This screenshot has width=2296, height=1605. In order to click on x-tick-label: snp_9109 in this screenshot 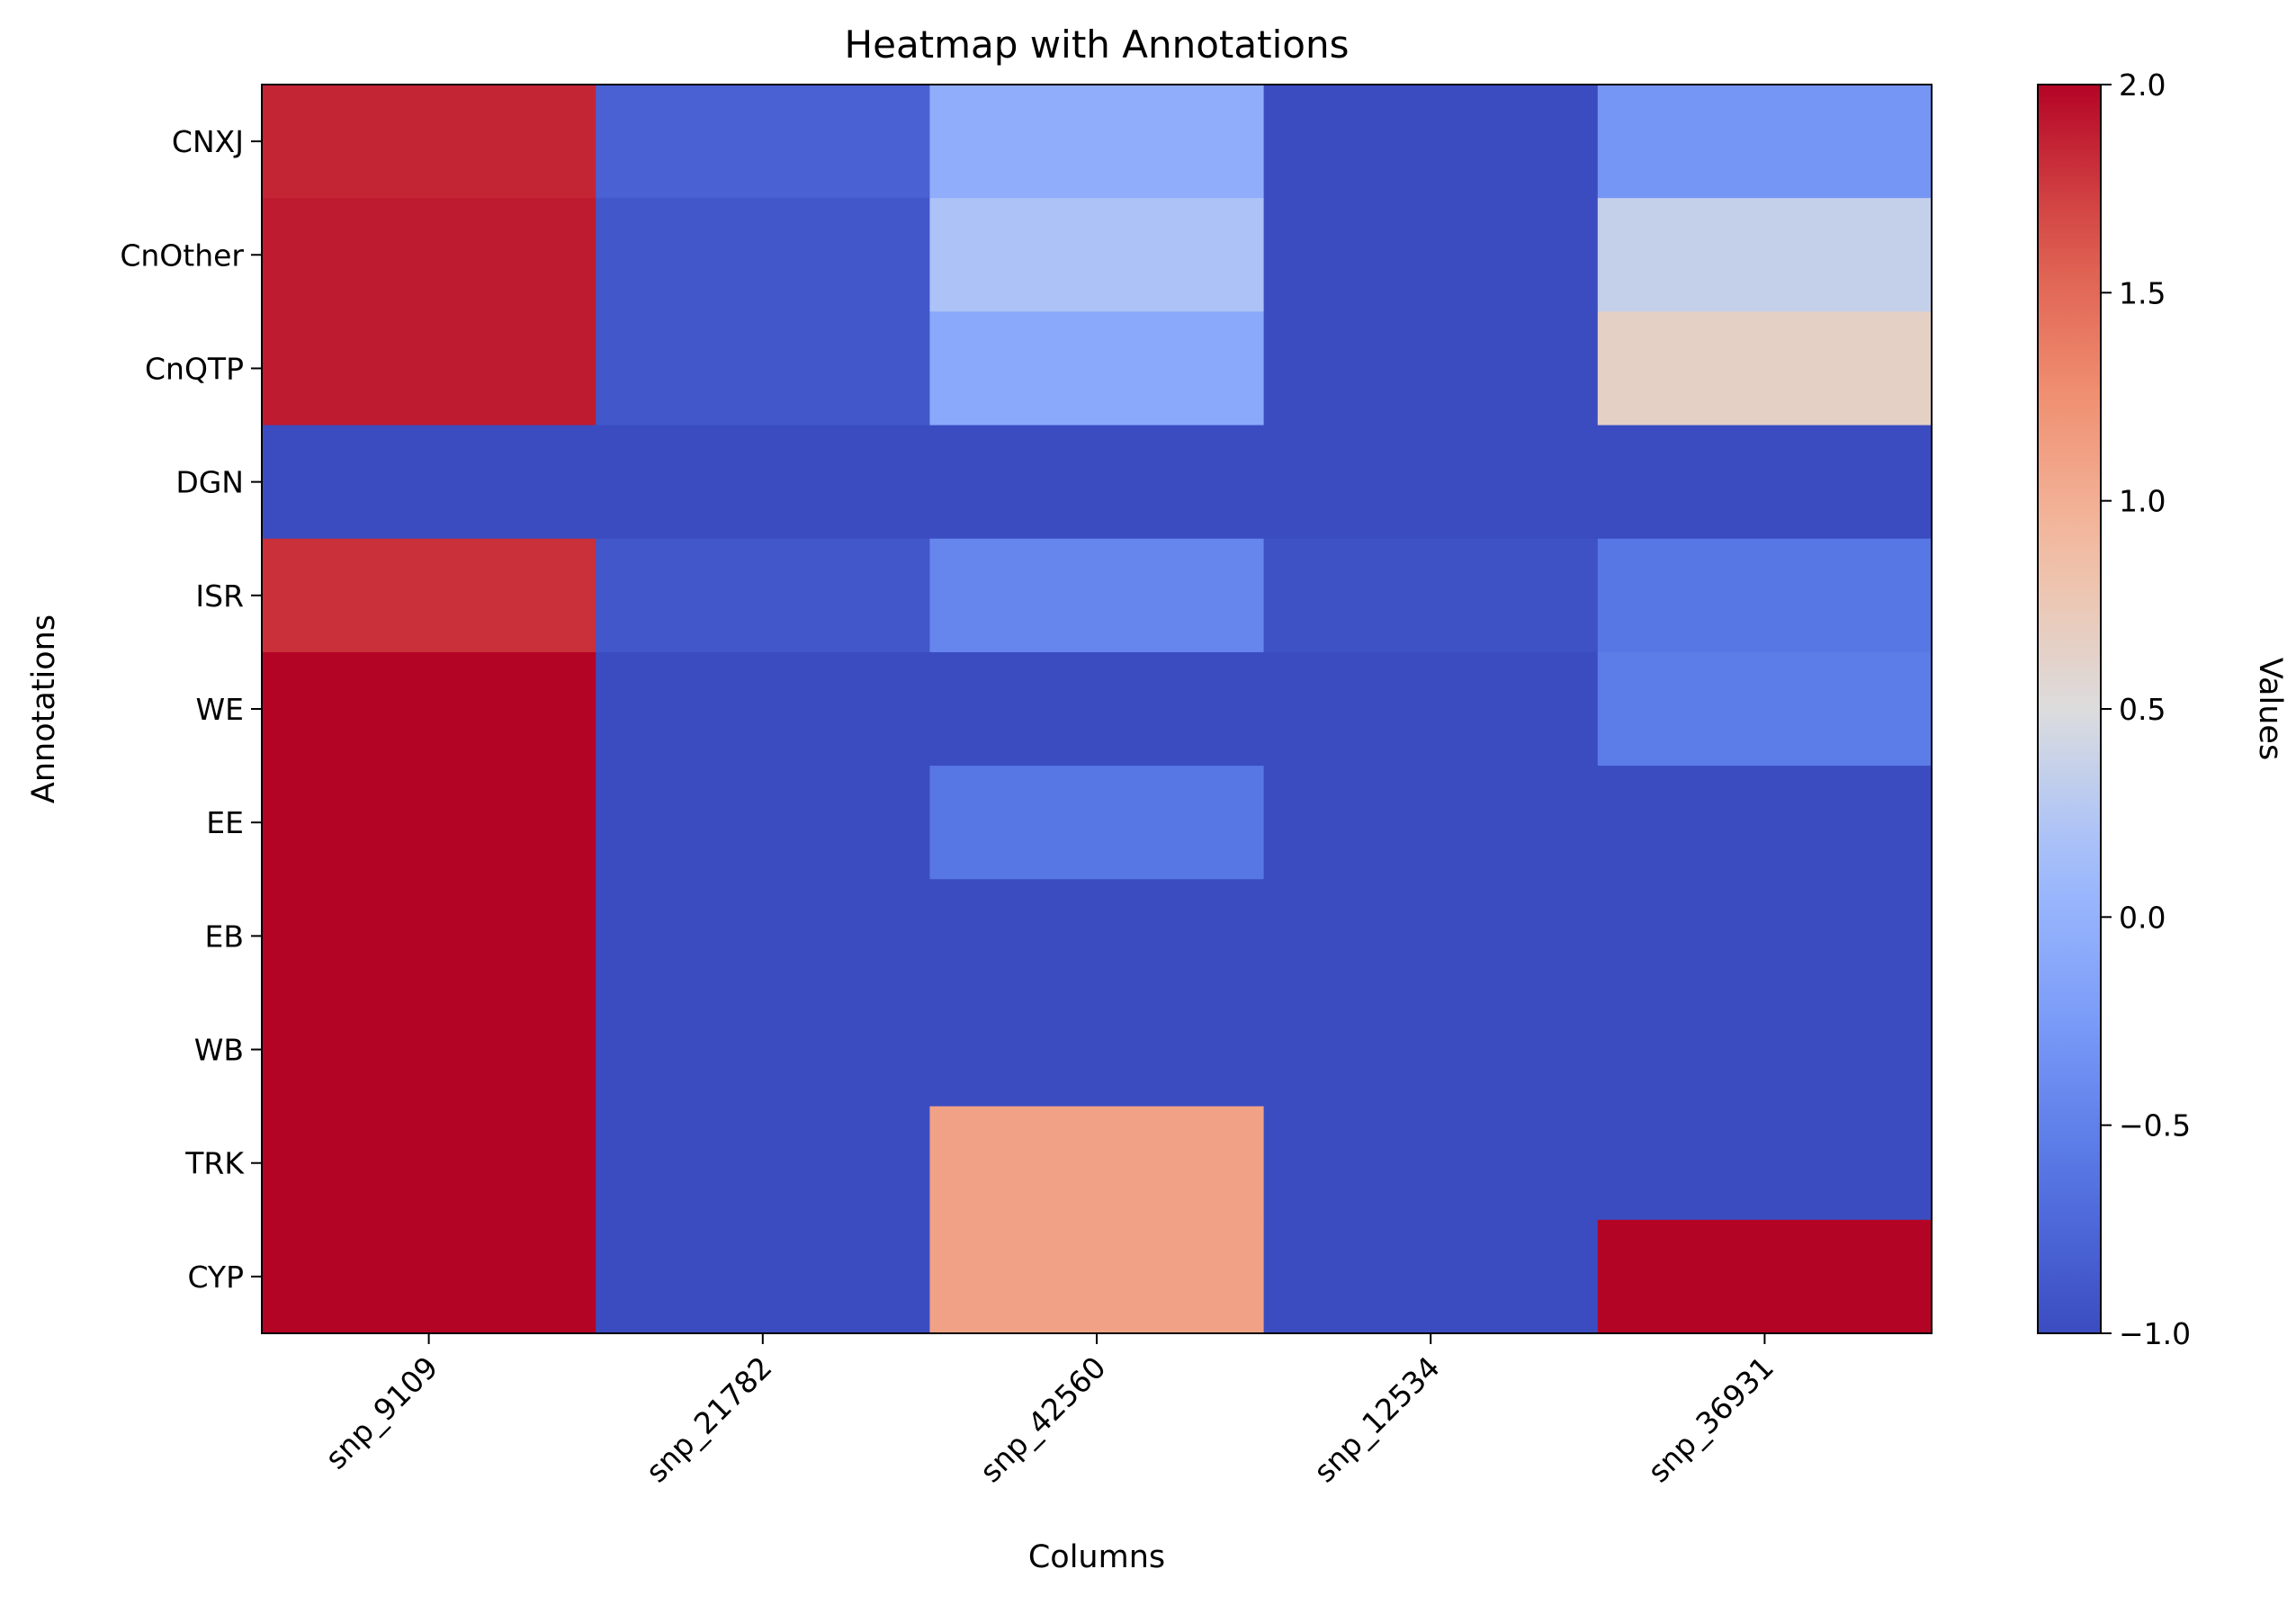, I will do `click(381, 1412)`.